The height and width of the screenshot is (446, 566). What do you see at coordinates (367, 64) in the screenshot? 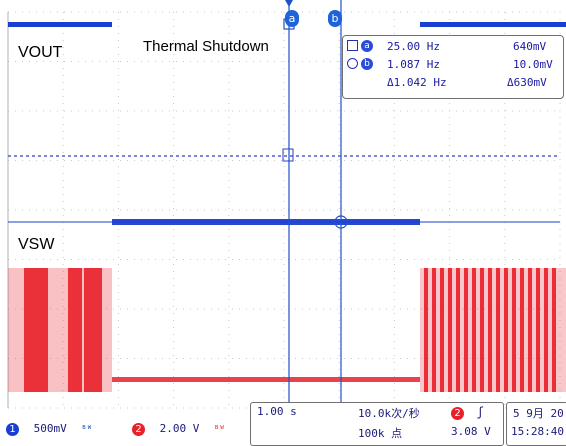
I see `cursor-b-icon: b` at bounding box center [367, 64].